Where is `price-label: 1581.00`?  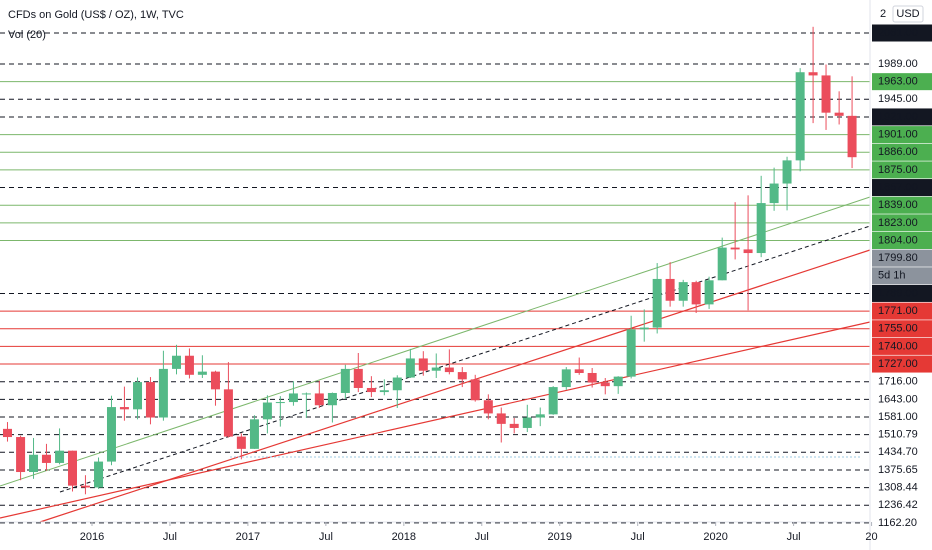 price-label: 1581.00 is located at coordinates (898, 417).